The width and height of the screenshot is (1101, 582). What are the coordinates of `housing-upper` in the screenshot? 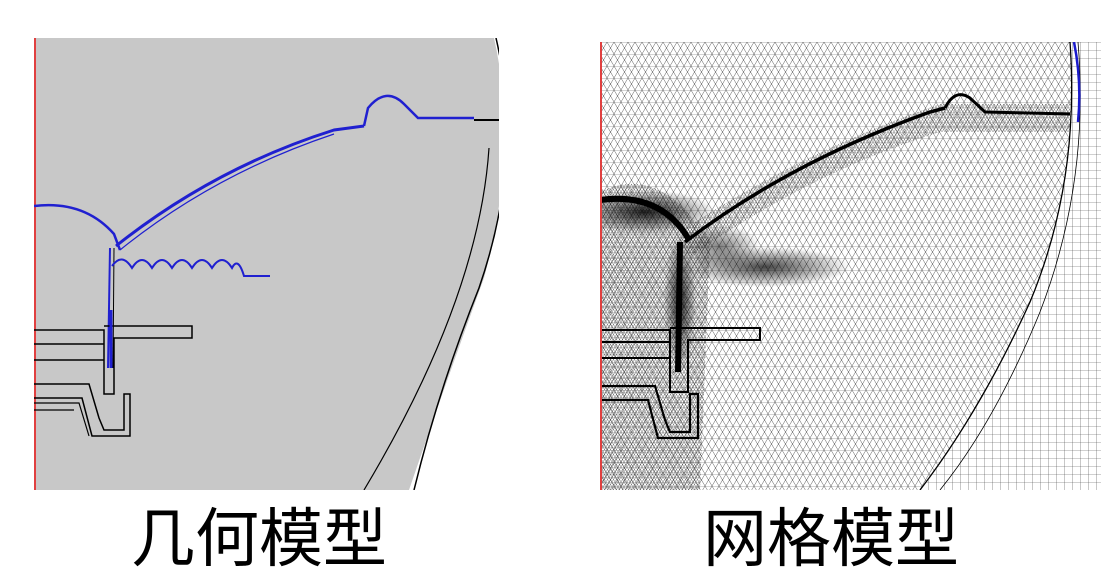 It's located at (113, 360).